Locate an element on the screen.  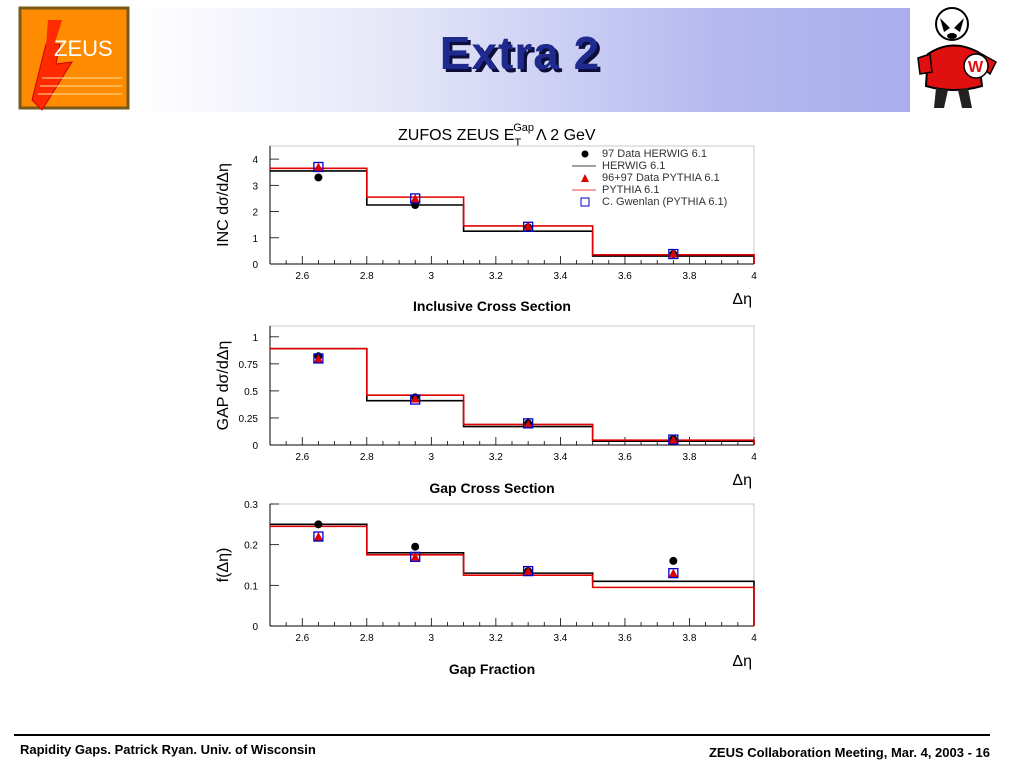
slide-header: ZEUS Extra 2 W is located at coordinates (512, 57).